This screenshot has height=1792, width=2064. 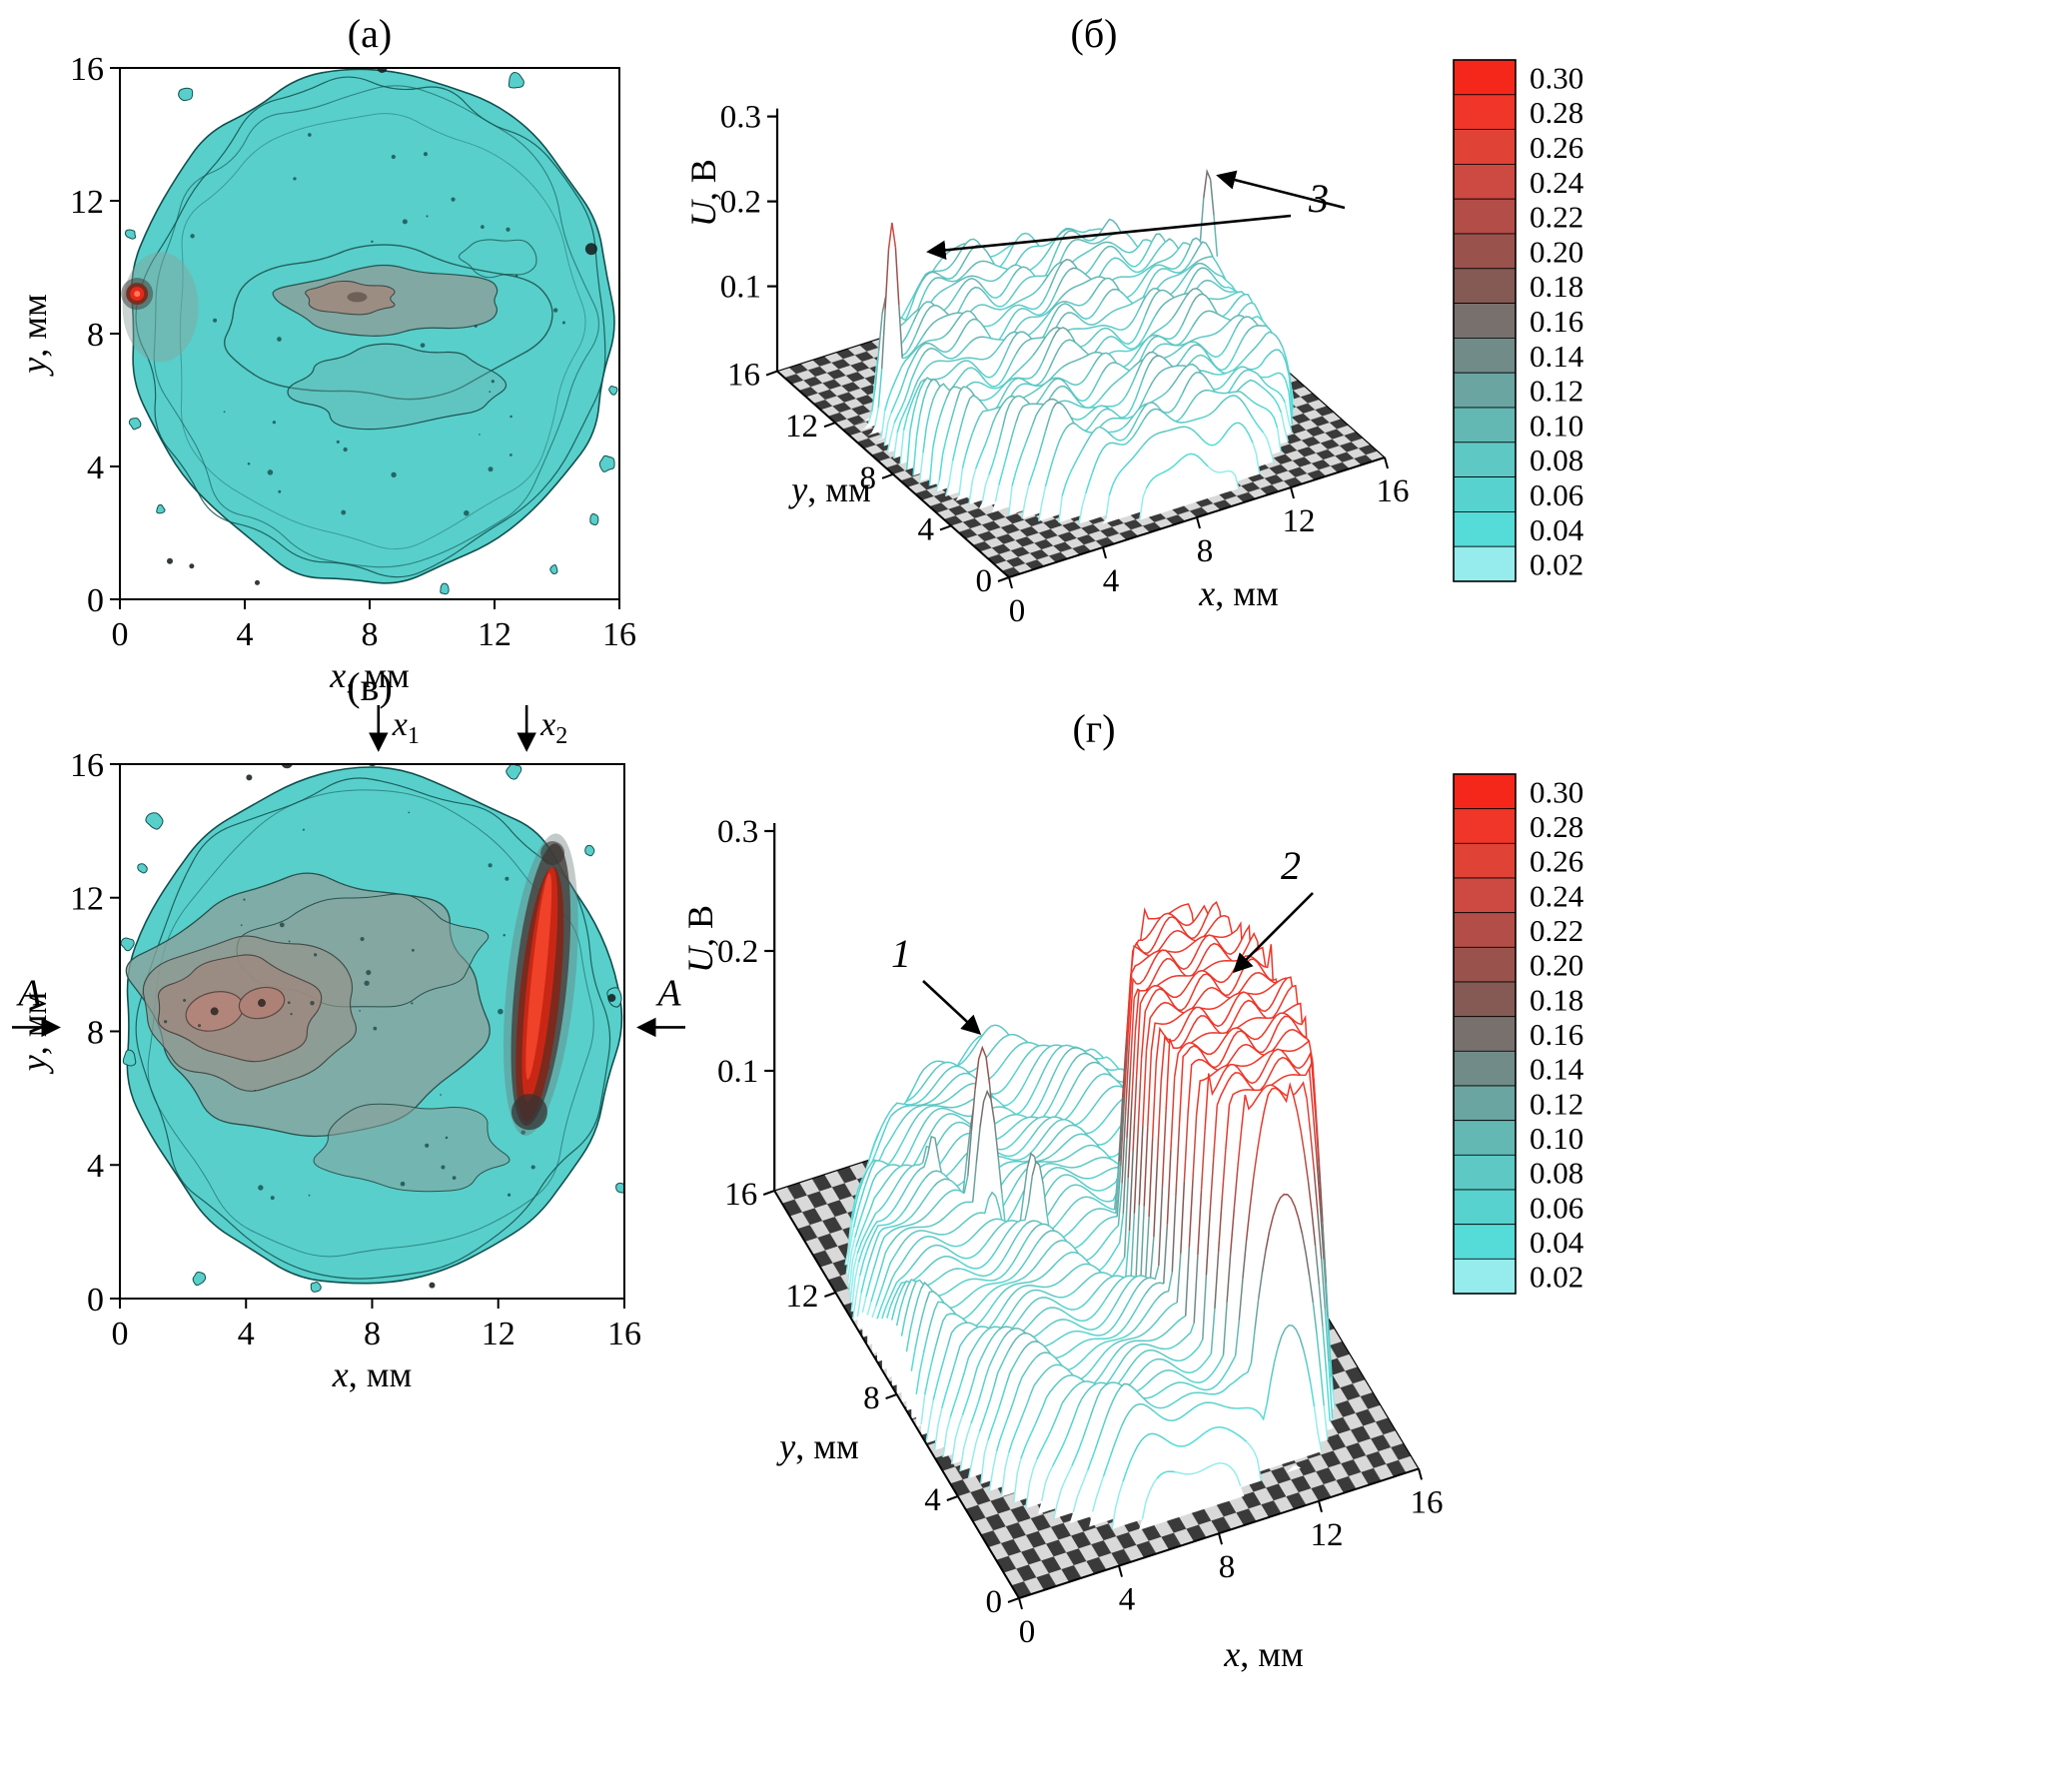 I want to click on x2-label: x2, so click(x=553, y=727).